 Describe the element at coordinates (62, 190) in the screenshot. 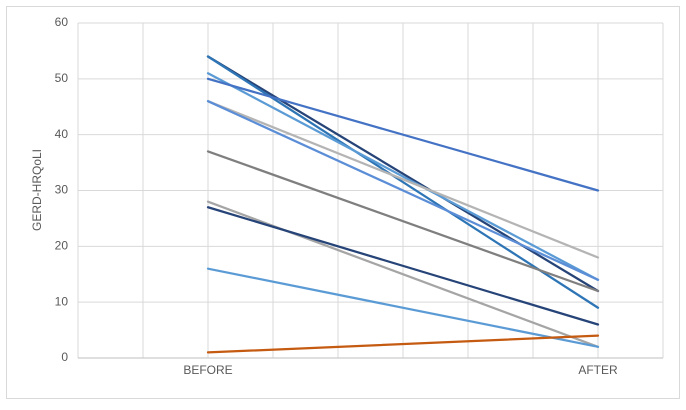

I see `y-tick-label: 30` at that location.